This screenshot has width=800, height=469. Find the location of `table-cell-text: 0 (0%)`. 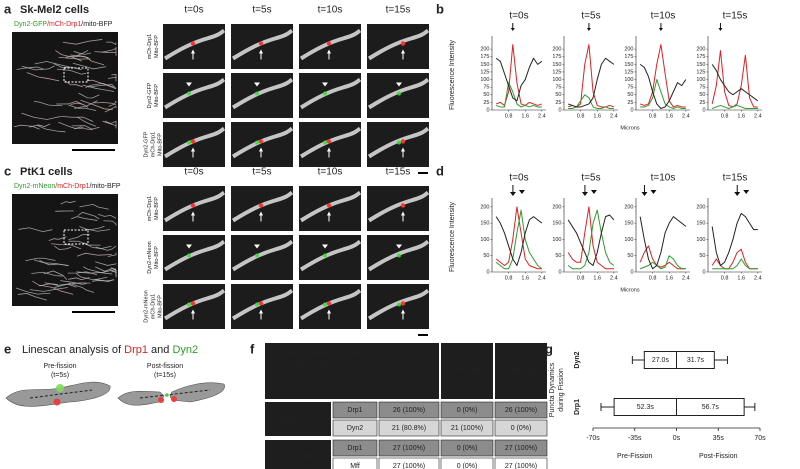

table-cell-text: 0 (0%) is located at coordinates (521, 428).